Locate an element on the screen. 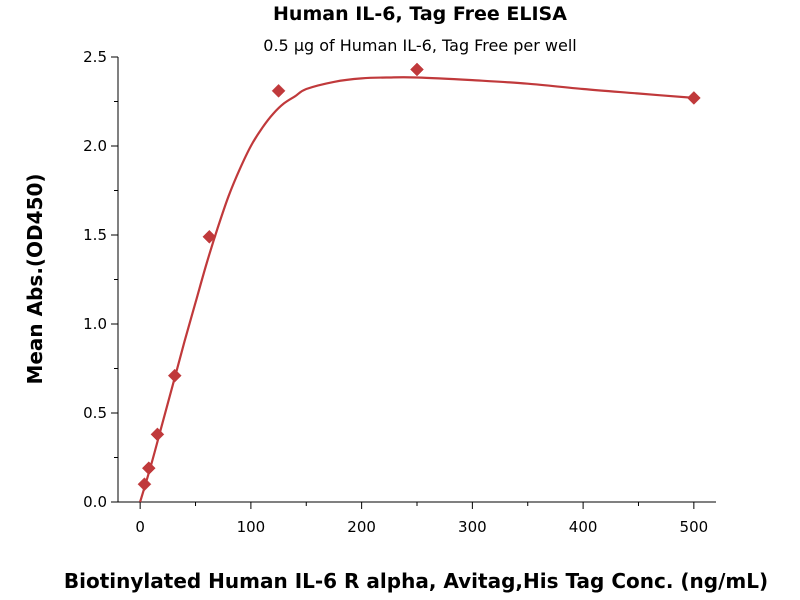 This screenshot has height=600, width=800. y-tick-label: 1.0 is located at coordinates (95, 324).